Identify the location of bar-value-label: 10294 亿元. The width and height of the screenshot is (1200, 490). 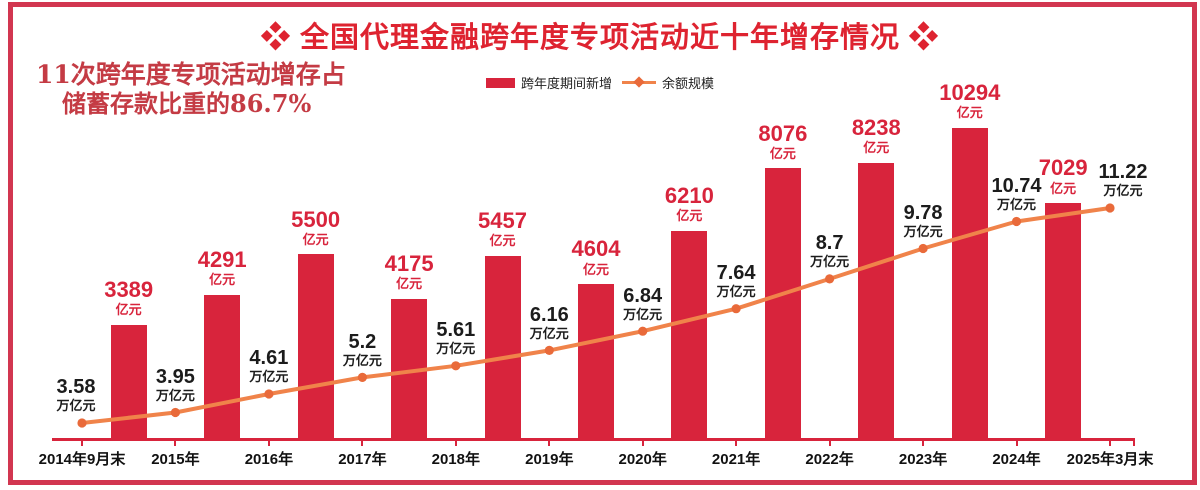
(970, 100).